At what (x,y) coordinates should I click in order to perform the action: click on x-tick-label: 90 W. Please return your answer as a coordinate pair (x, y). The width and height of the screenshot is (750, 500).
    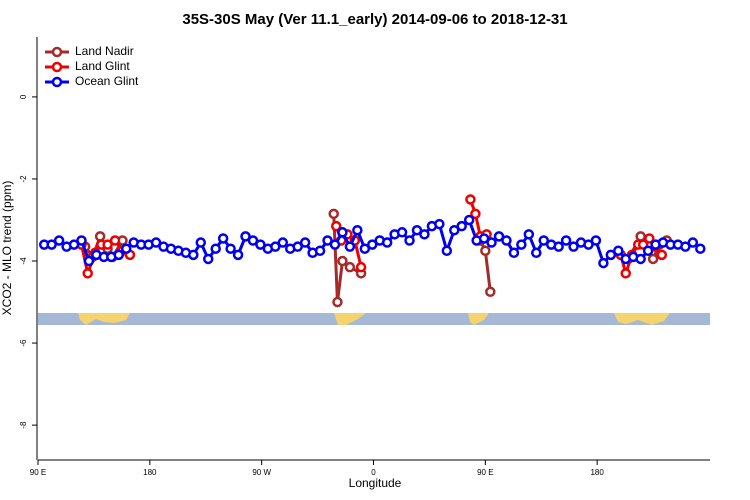
    Looking at the image, I should click on (261, 472).